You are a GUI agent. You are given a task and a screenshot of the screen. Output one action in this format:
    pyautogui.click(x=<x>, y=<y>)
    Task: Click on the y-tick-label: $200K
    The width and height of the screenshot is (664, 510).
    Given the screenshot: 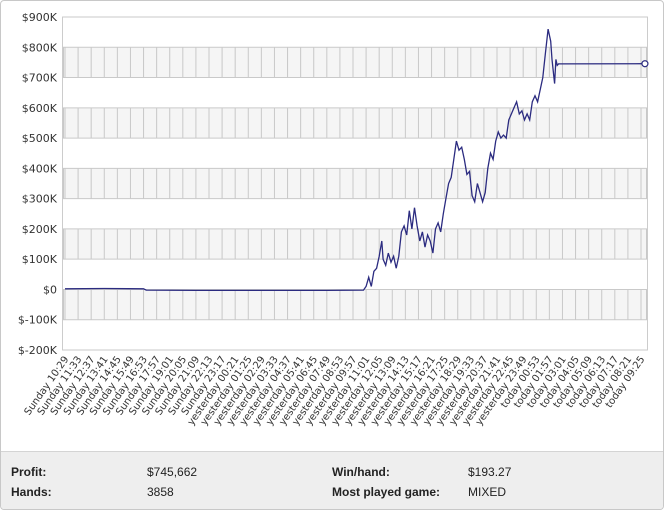 What is the action you would take?
    pyautogui.click(x=40, y=229)
    